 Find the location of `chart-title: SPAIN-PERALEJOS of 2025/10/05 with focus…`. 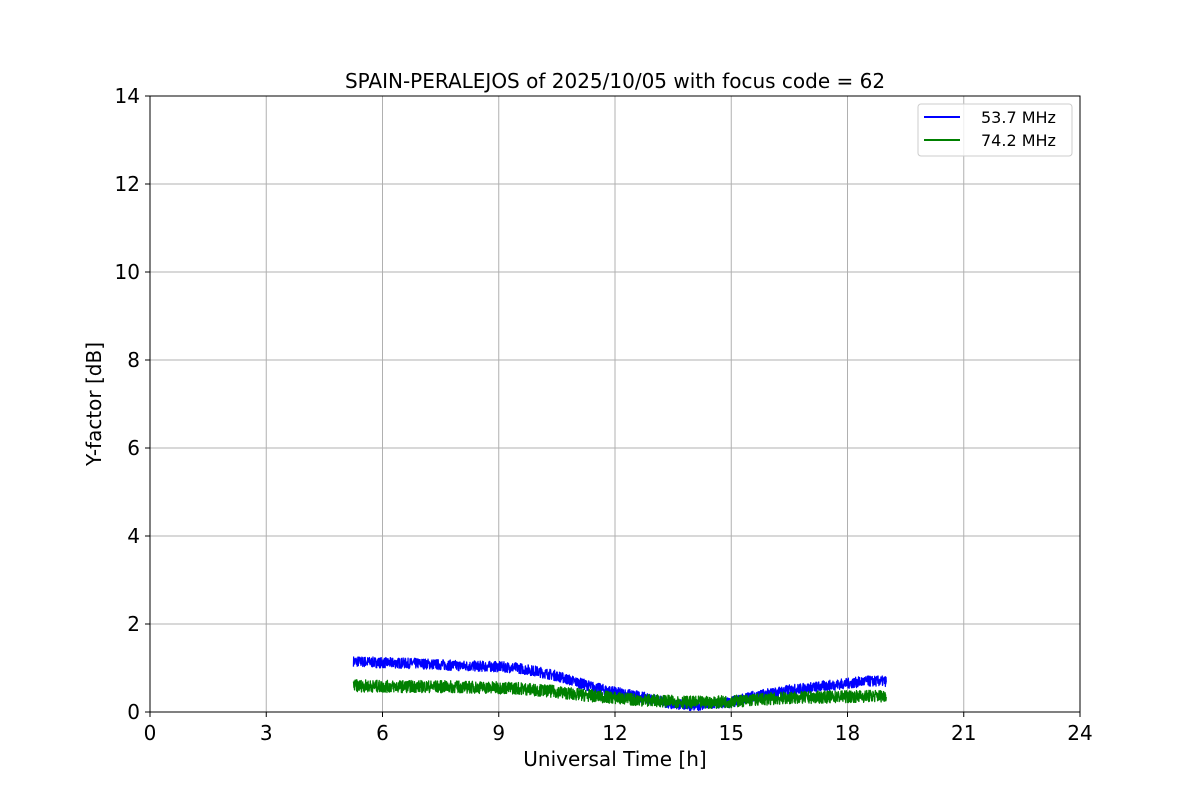

chart-title: SPAIN-PERALEJOS of 2025/10/05 with focus… is located at coordinates (615, 81).